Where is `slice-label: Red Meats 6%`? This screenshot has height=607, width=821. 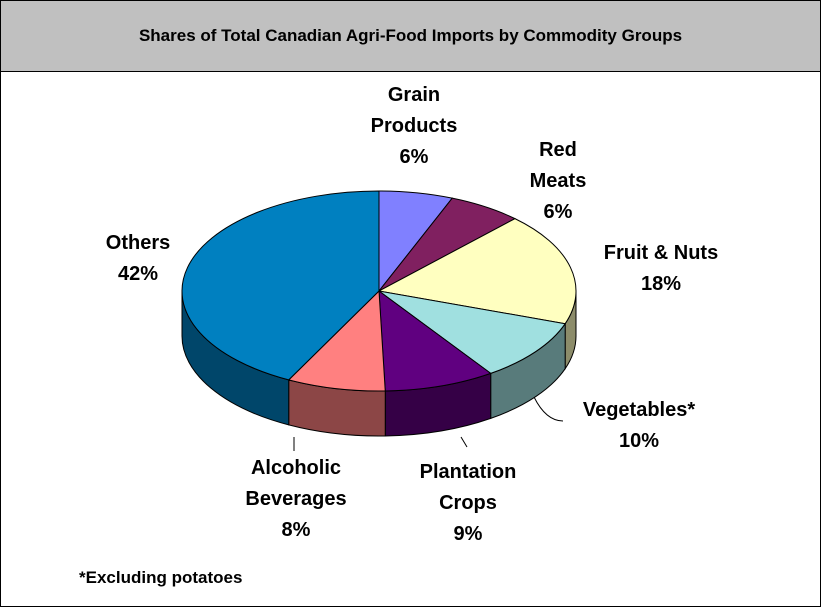 slice-label: Red Meats 6% is located at coordinates (558, 181).